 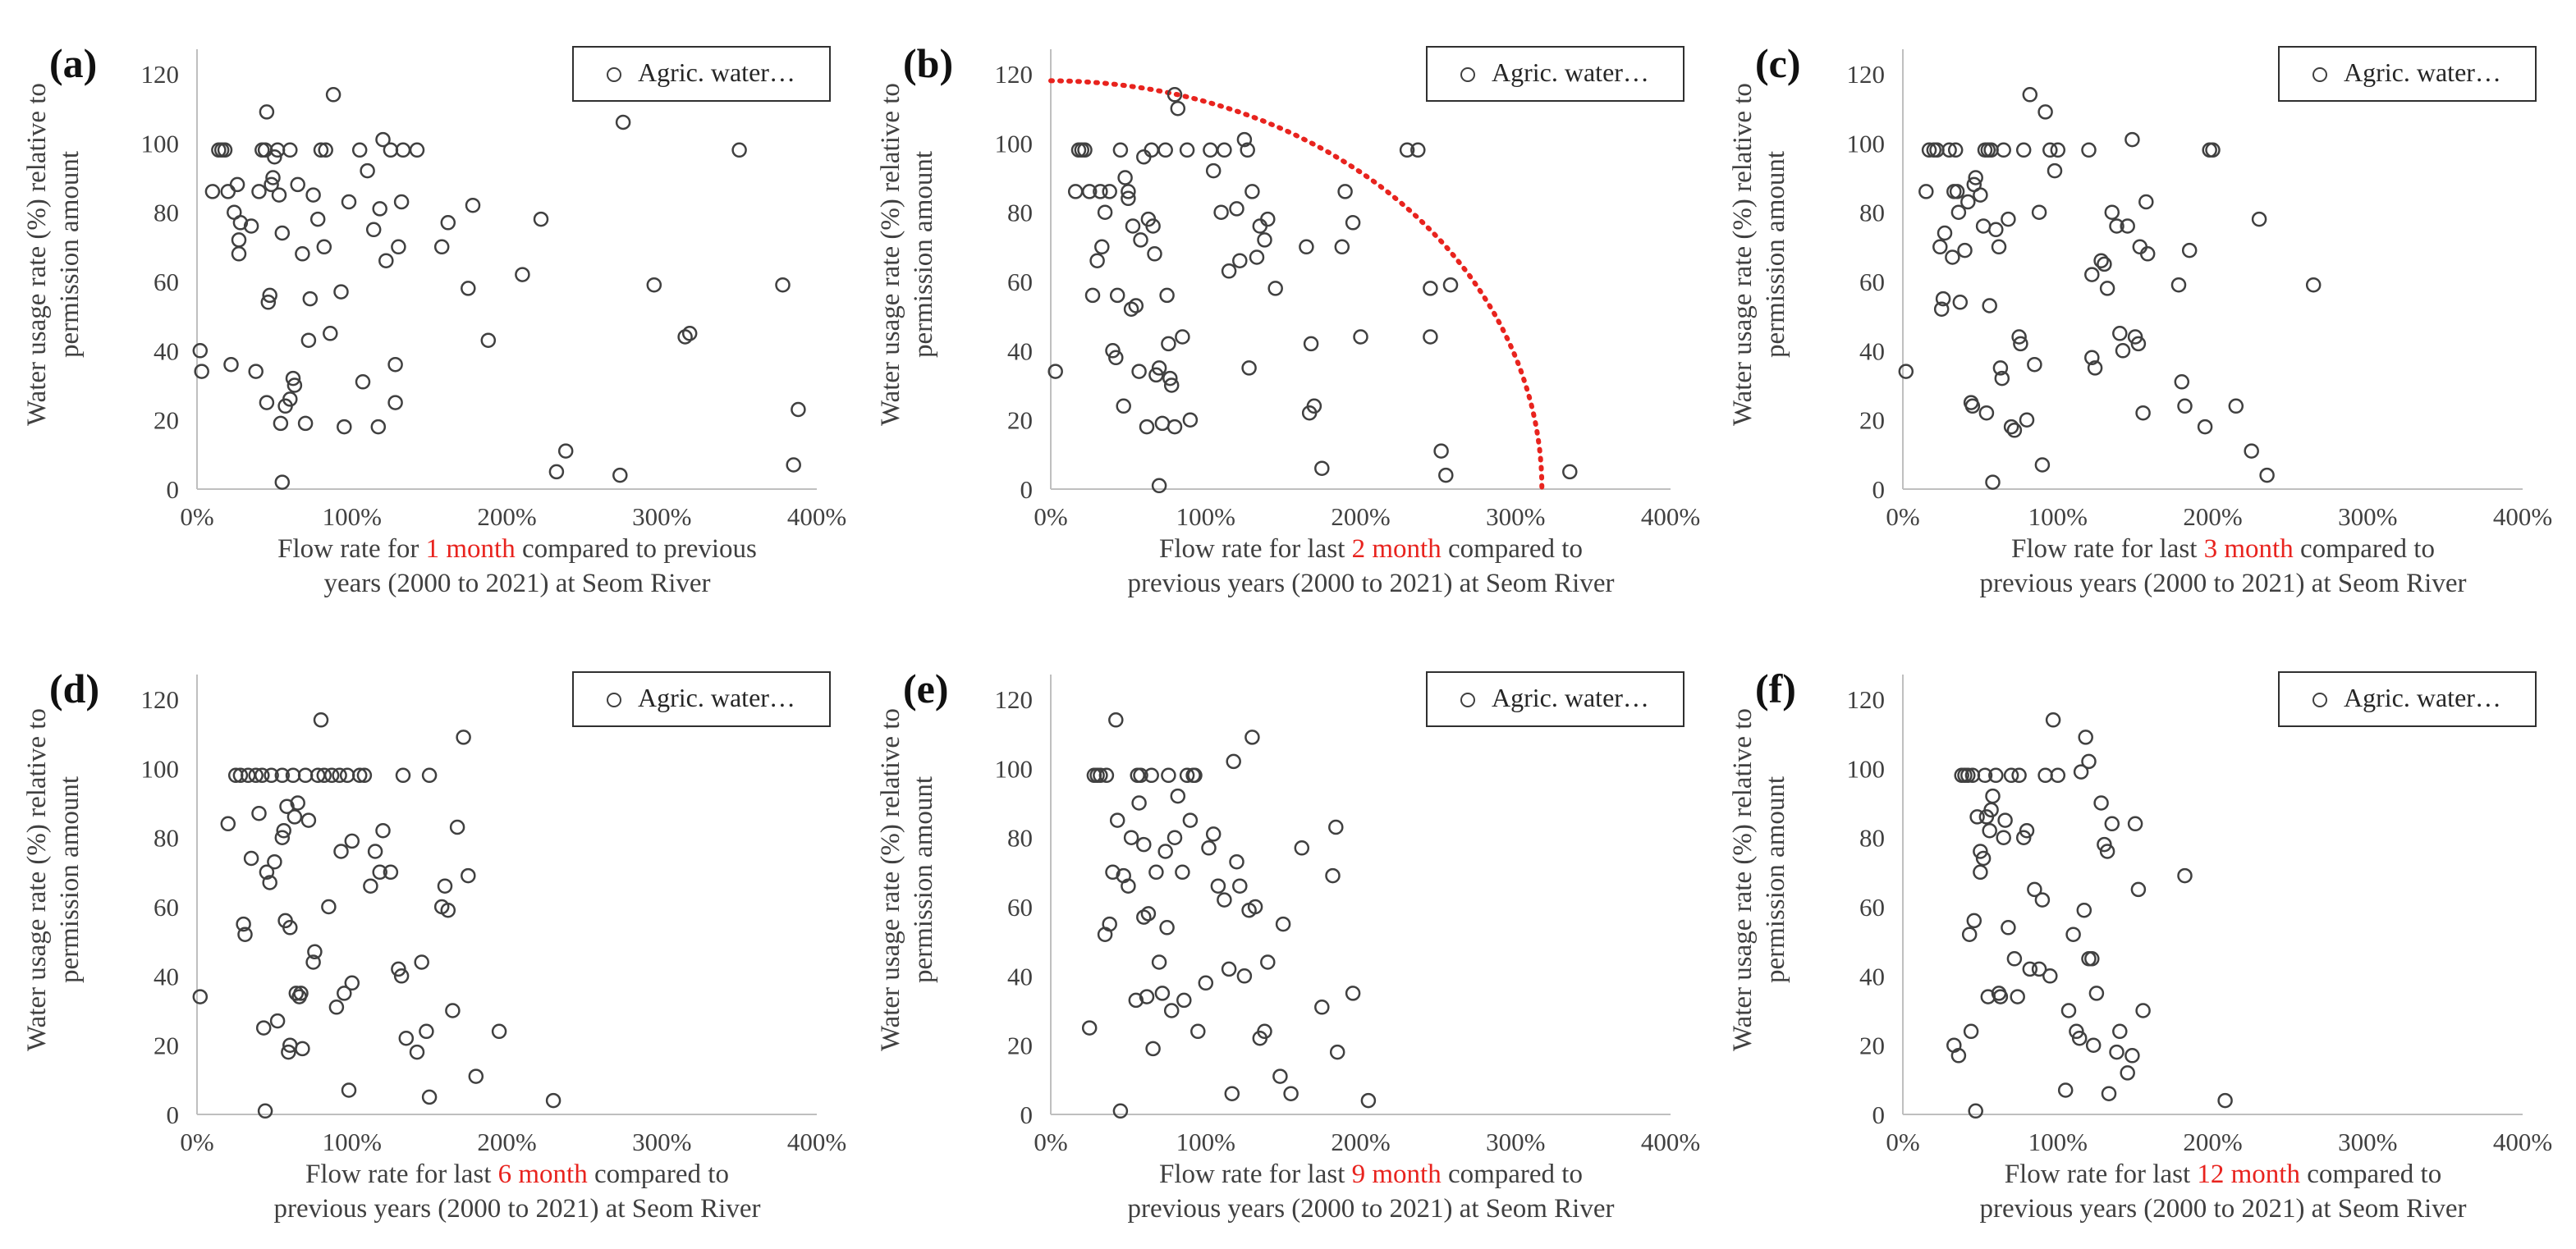 What do you see at coordinates (517, 583) in the screenshot?
I see `x-axis-label-line2: years (2000 to 2021) at Seom River` at bounding box center [517, 583].